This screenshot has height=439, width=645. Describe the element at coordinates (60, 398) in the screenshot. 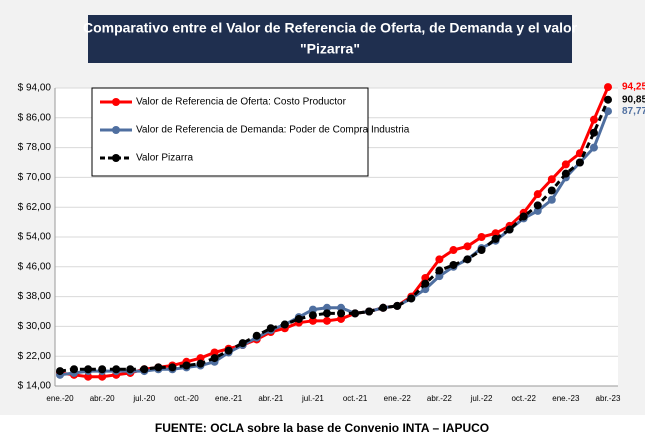

I see `x-tick-label: ene.-20` at that location.